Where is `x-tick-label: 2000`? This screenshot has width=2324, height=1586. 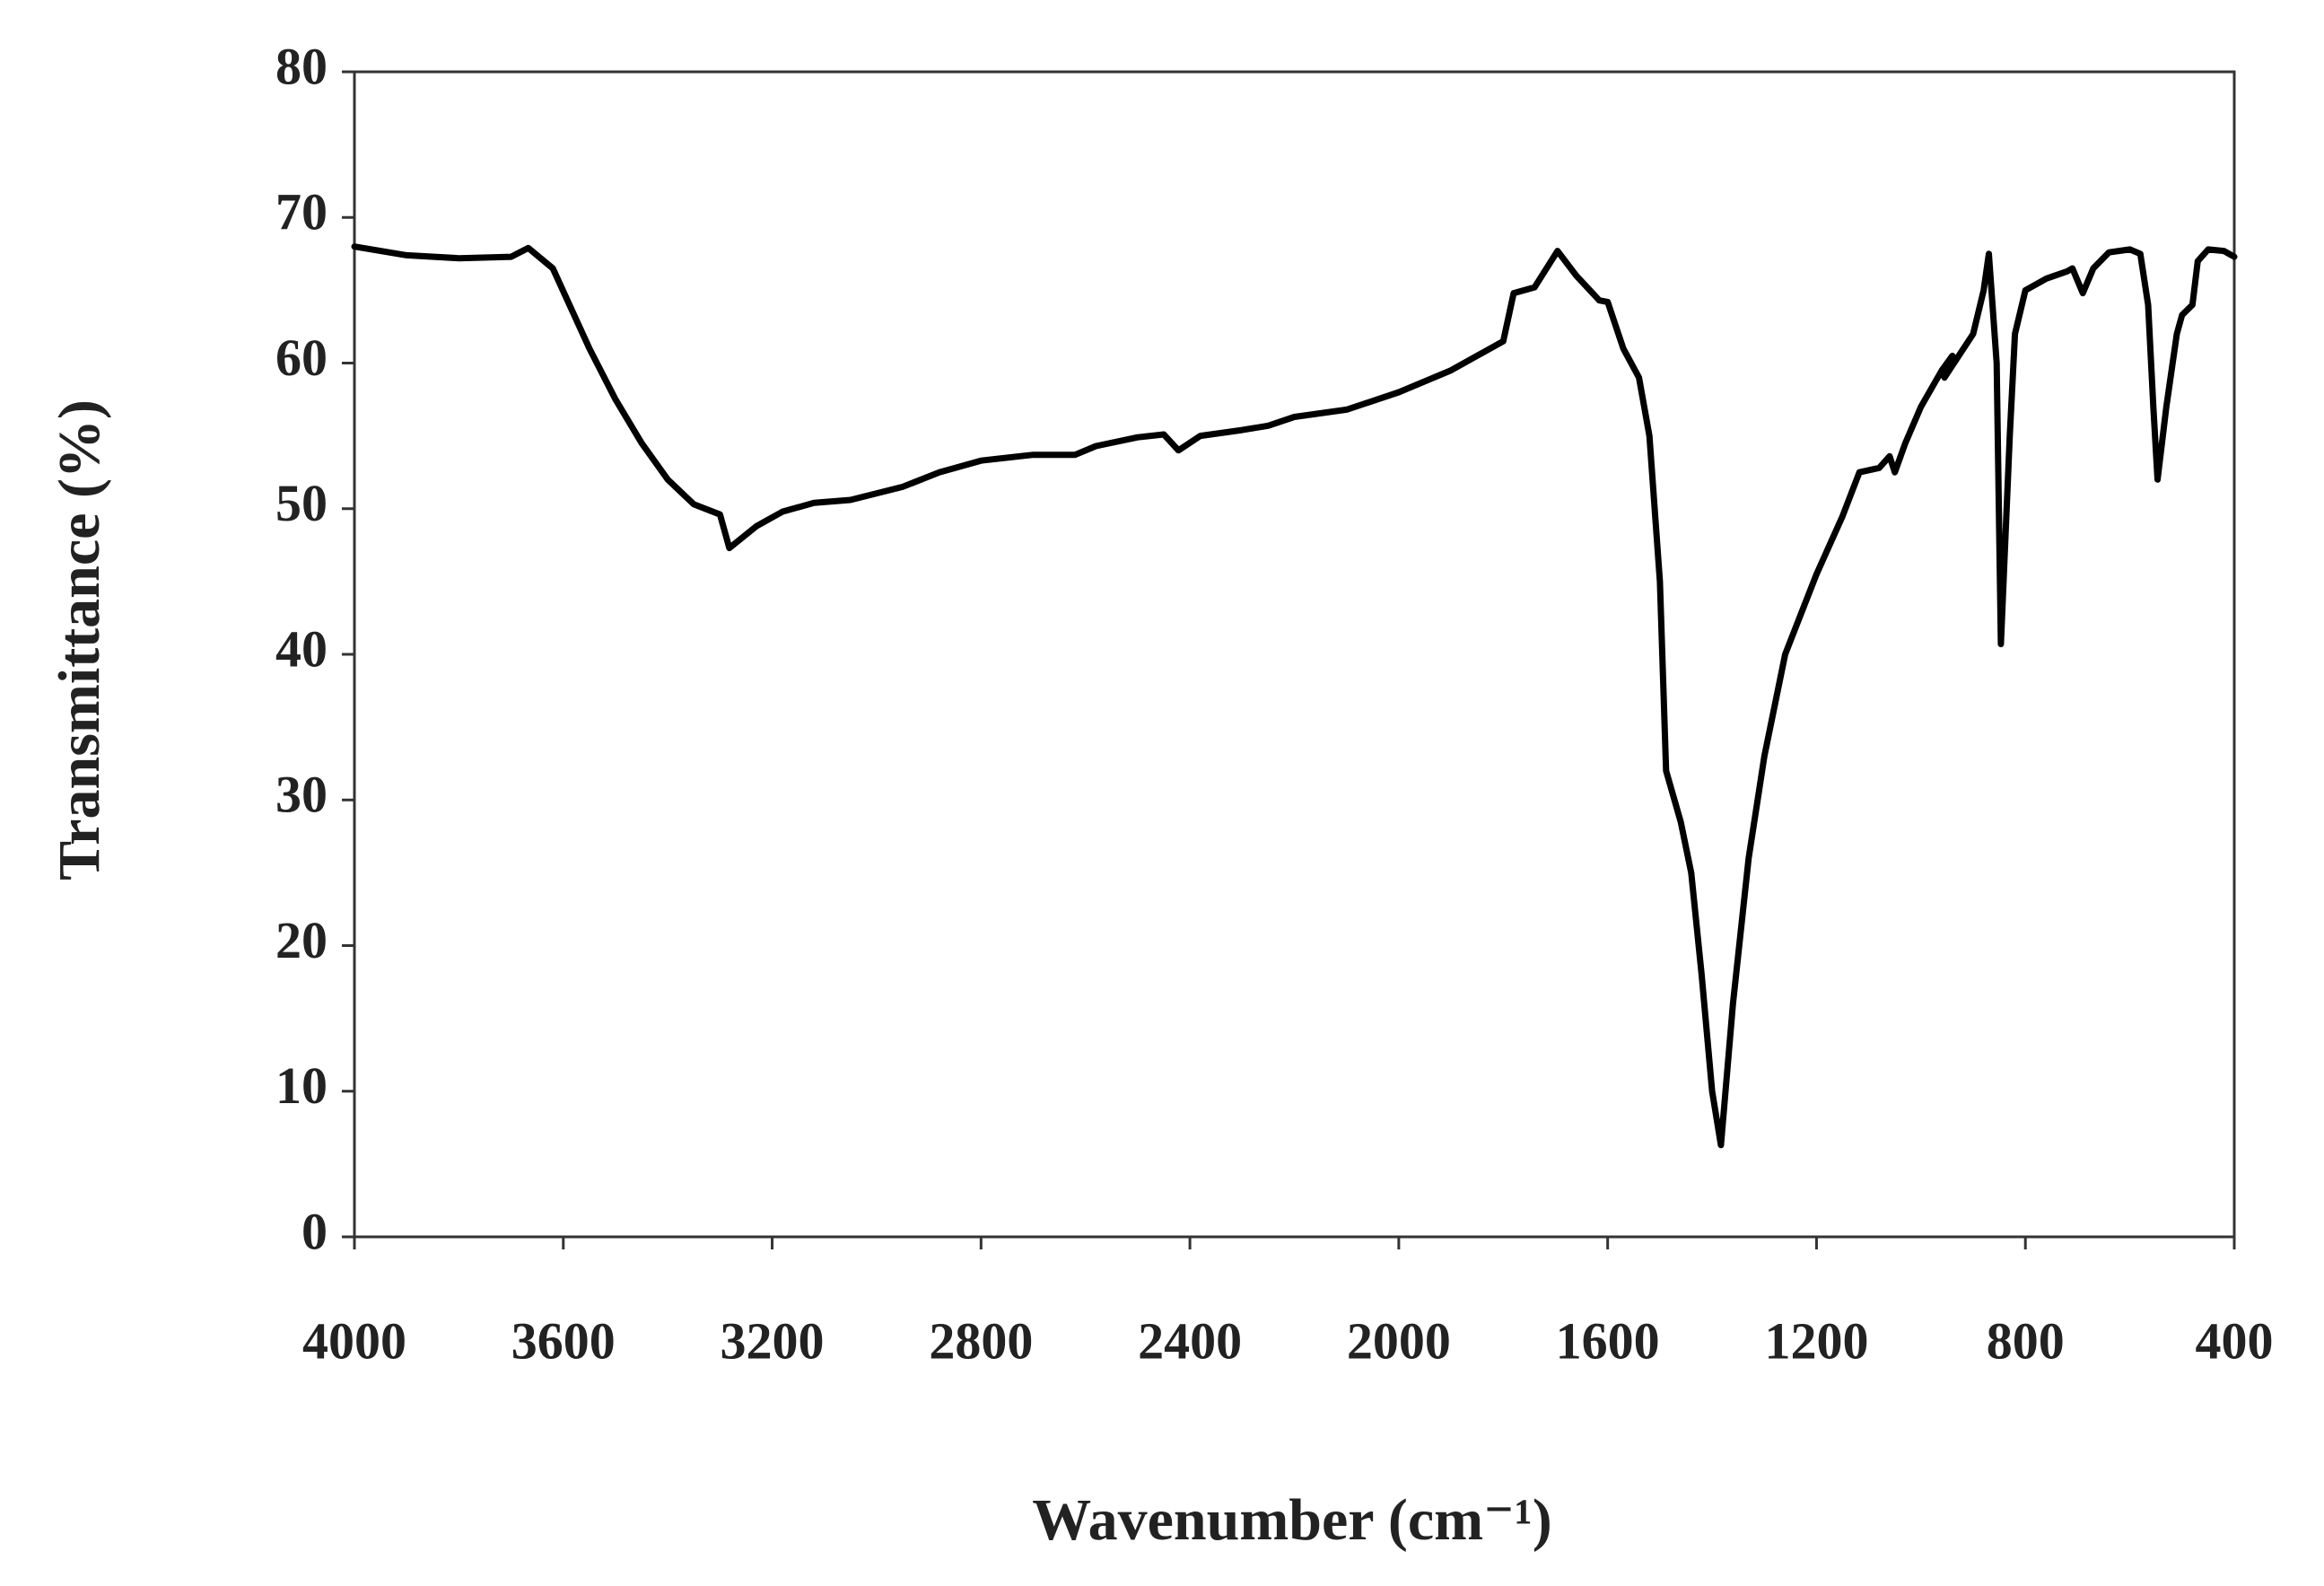 x-tick-label: 2000 is located at coordinates (1399, 1340).